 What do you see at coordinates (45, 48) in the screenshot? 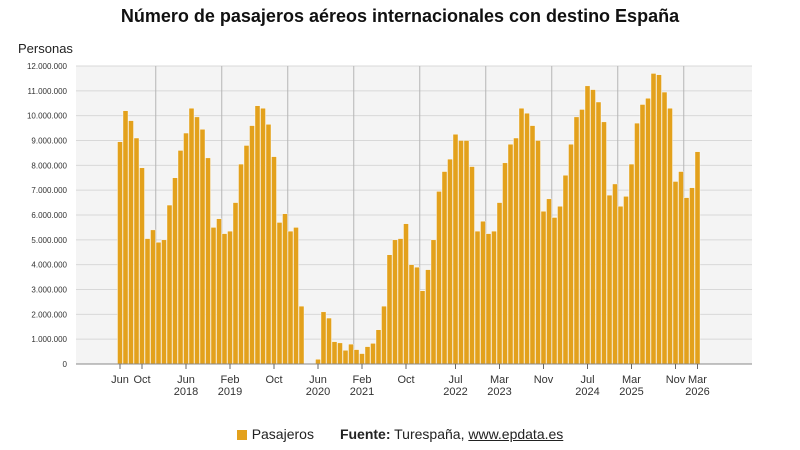
I see `y-axis-label: Personas` at bounding box center [45, 48].